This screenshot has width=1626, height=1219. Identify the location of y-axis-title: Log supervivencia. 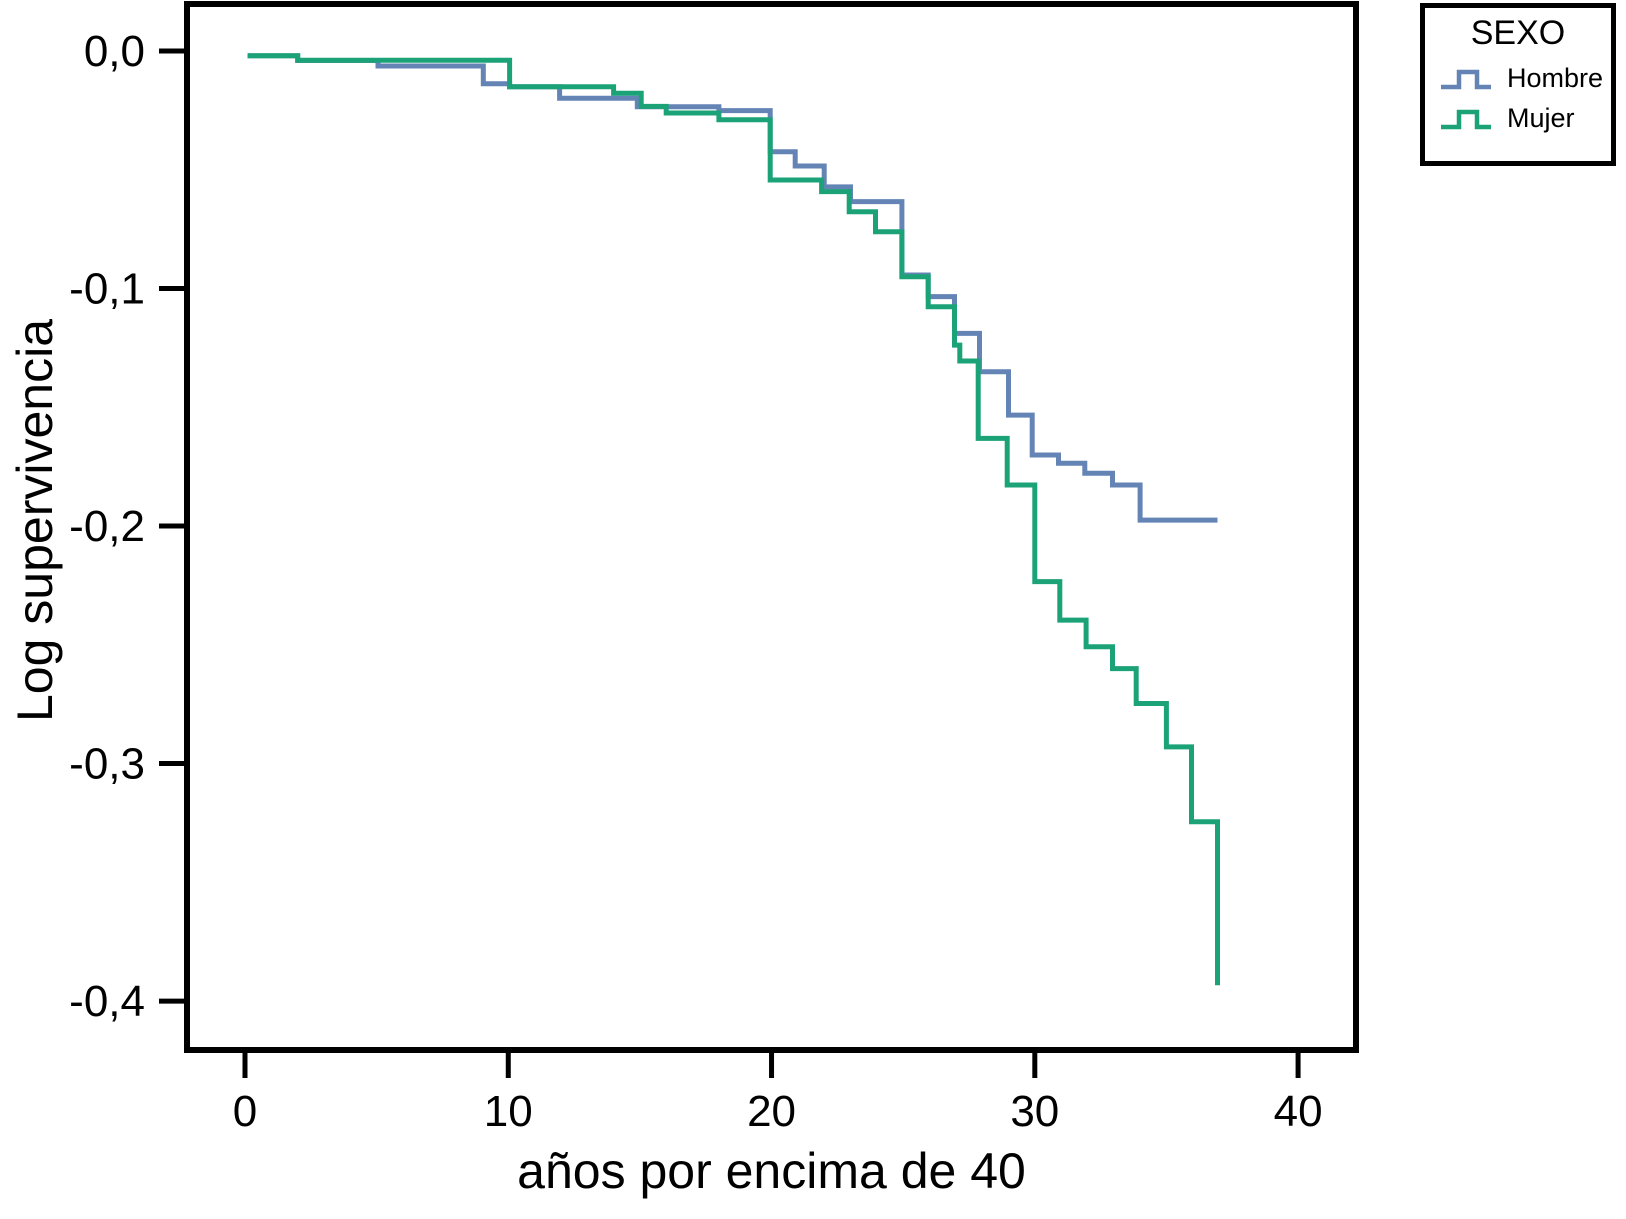
(35, 520).